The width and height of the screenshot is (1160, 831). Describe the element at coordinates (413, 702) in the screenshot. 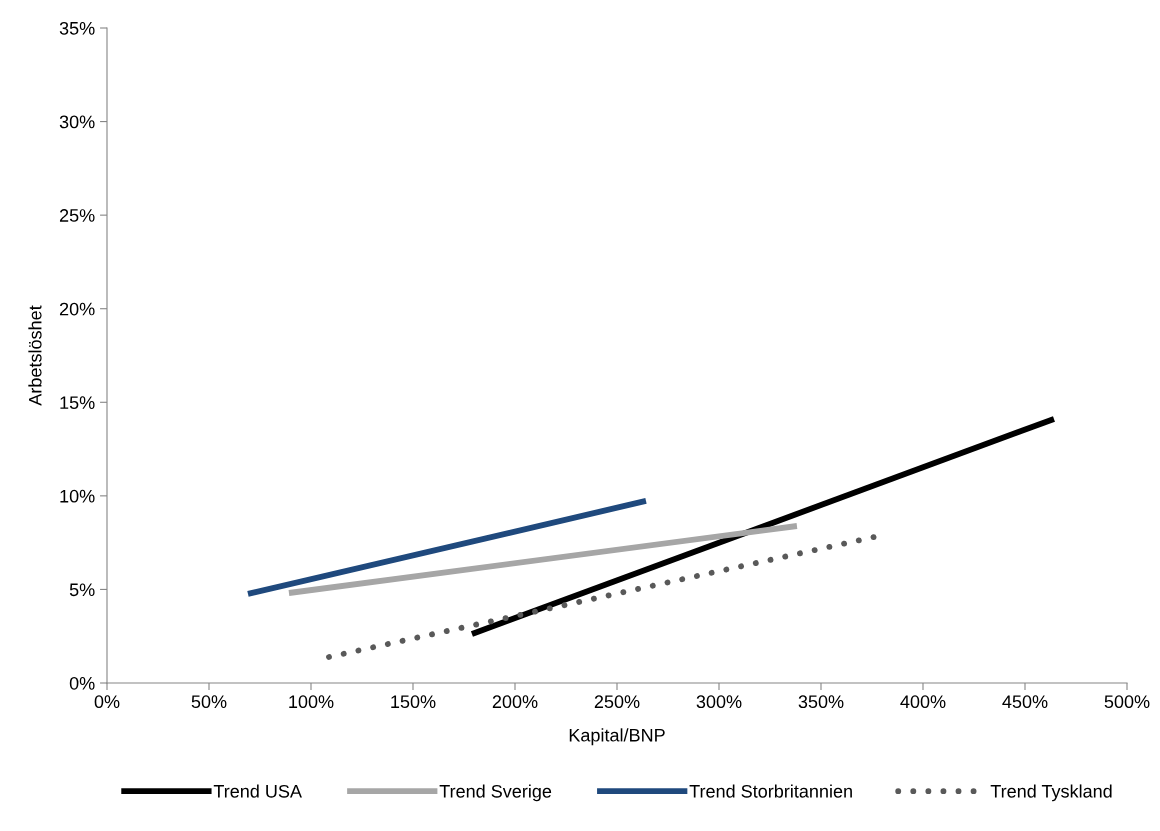

I see `x-tick-label: 150%` at that location.